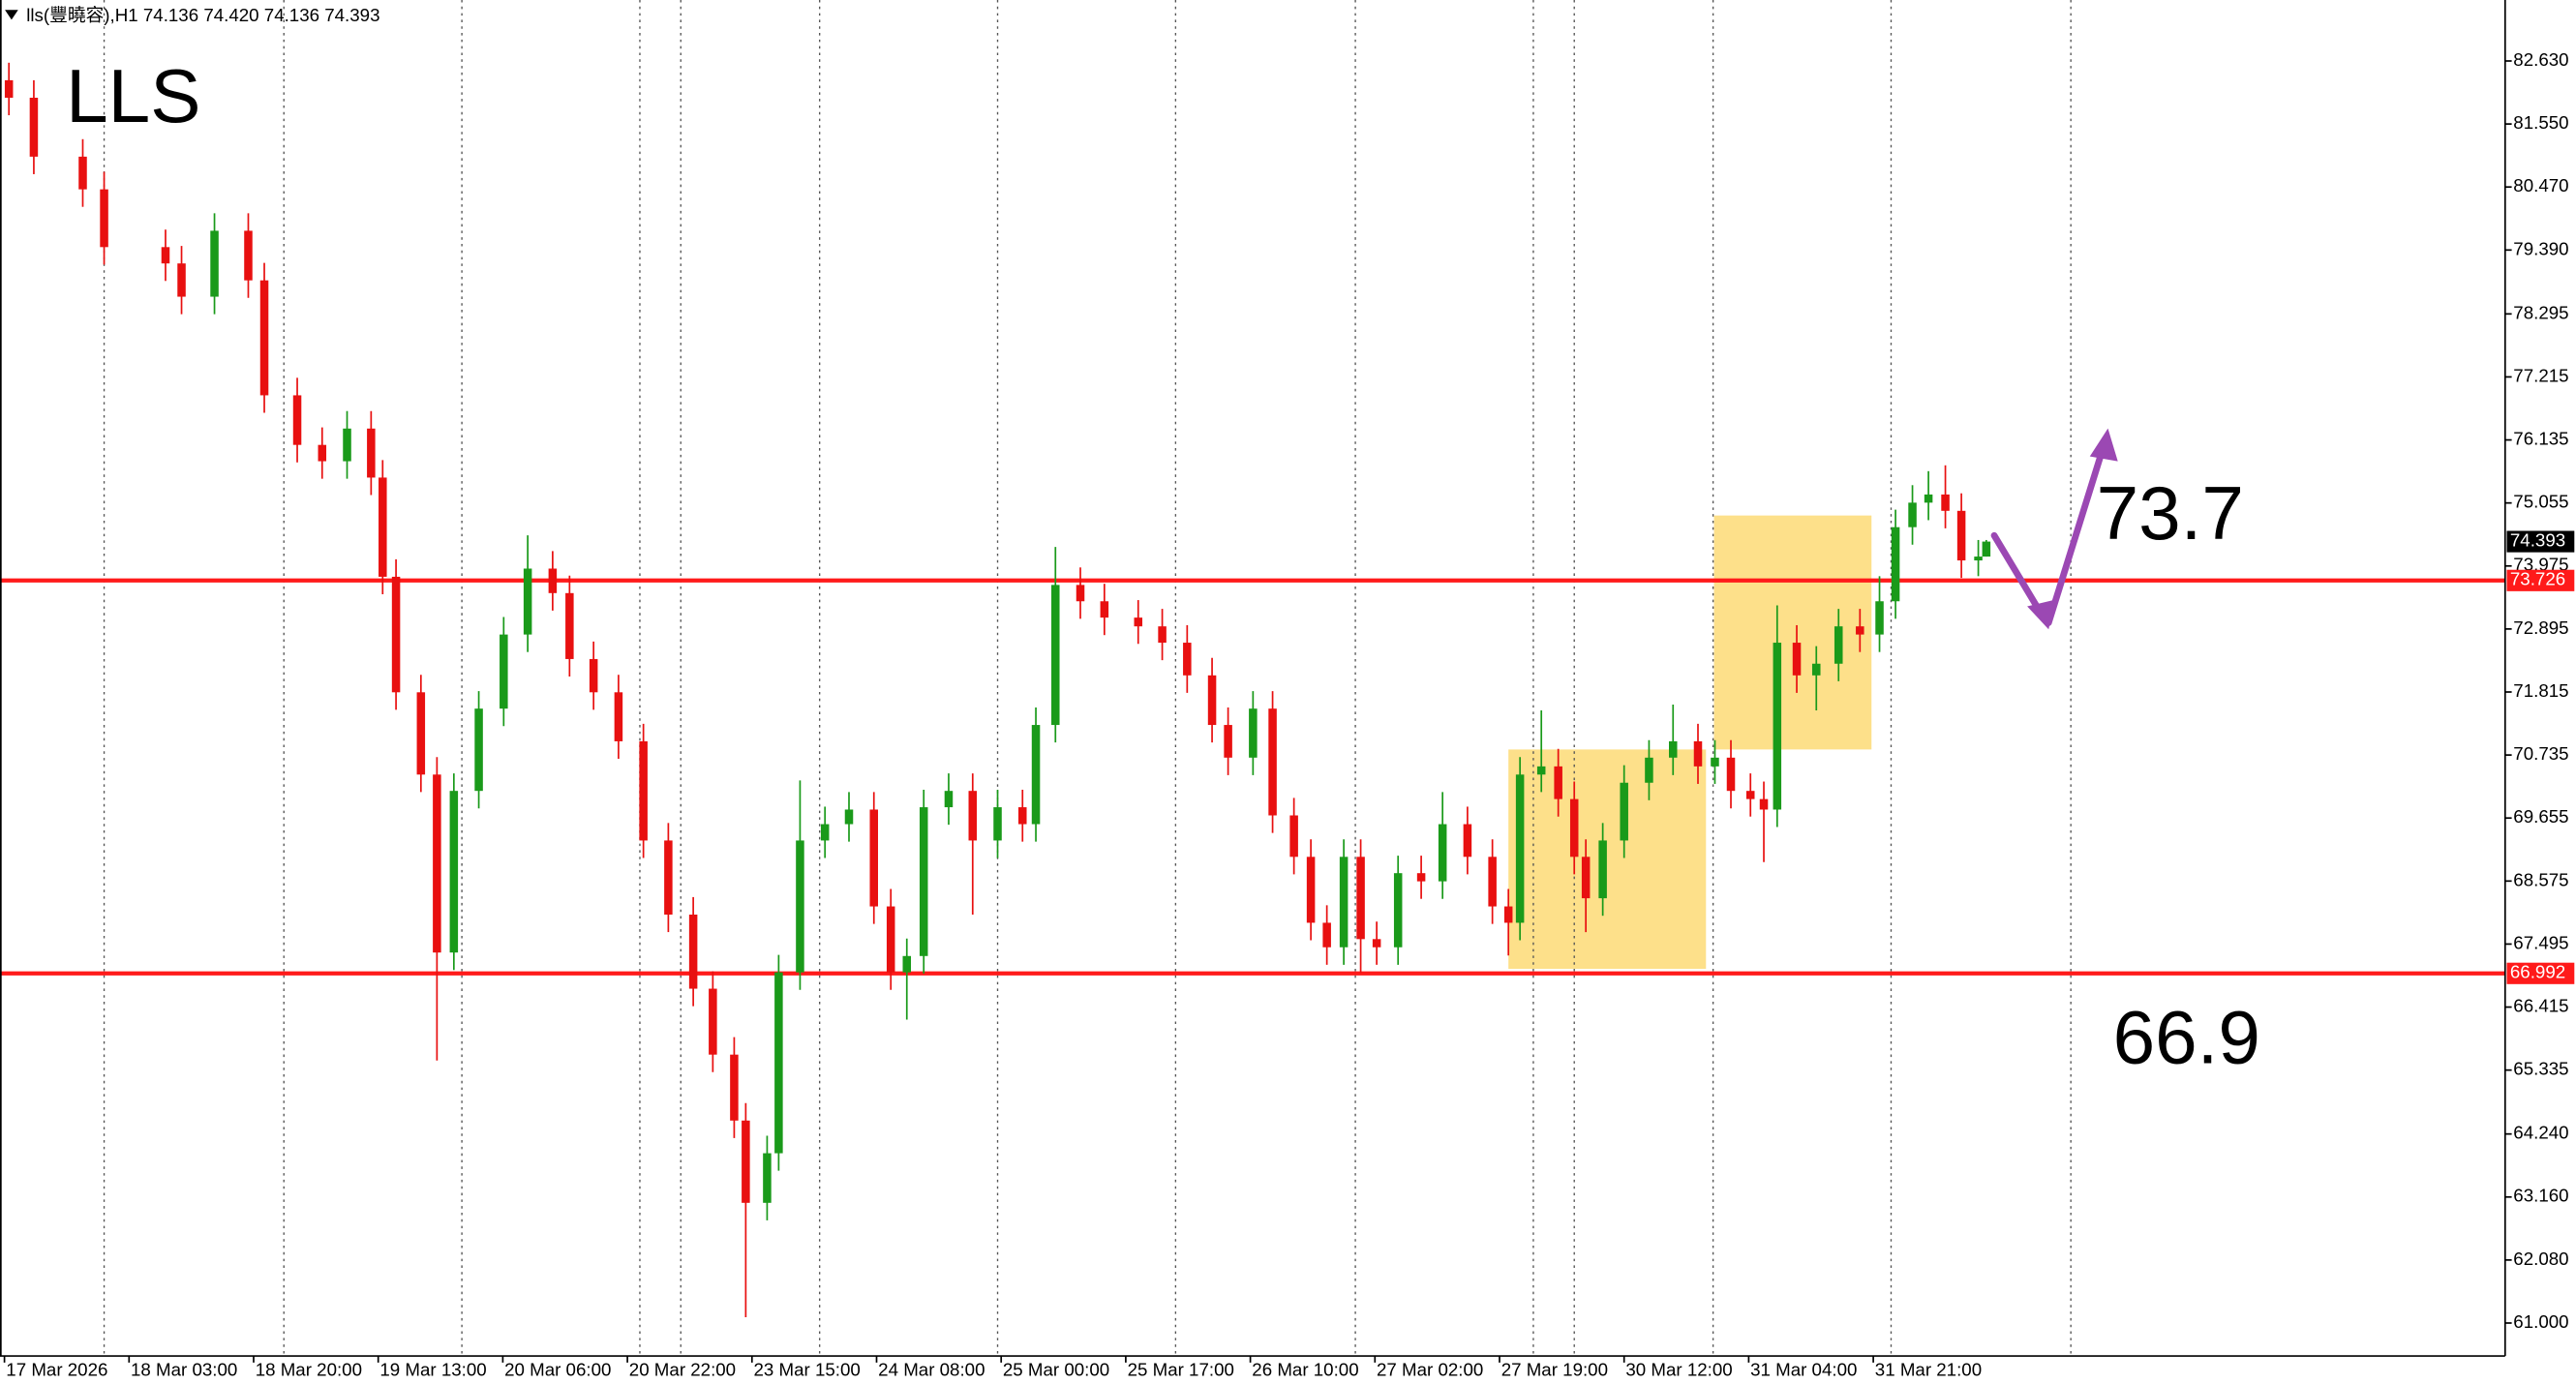 The image size is (2576, 1384). I want to click on y-tick-label: 64.240, so click(2540, 1133).